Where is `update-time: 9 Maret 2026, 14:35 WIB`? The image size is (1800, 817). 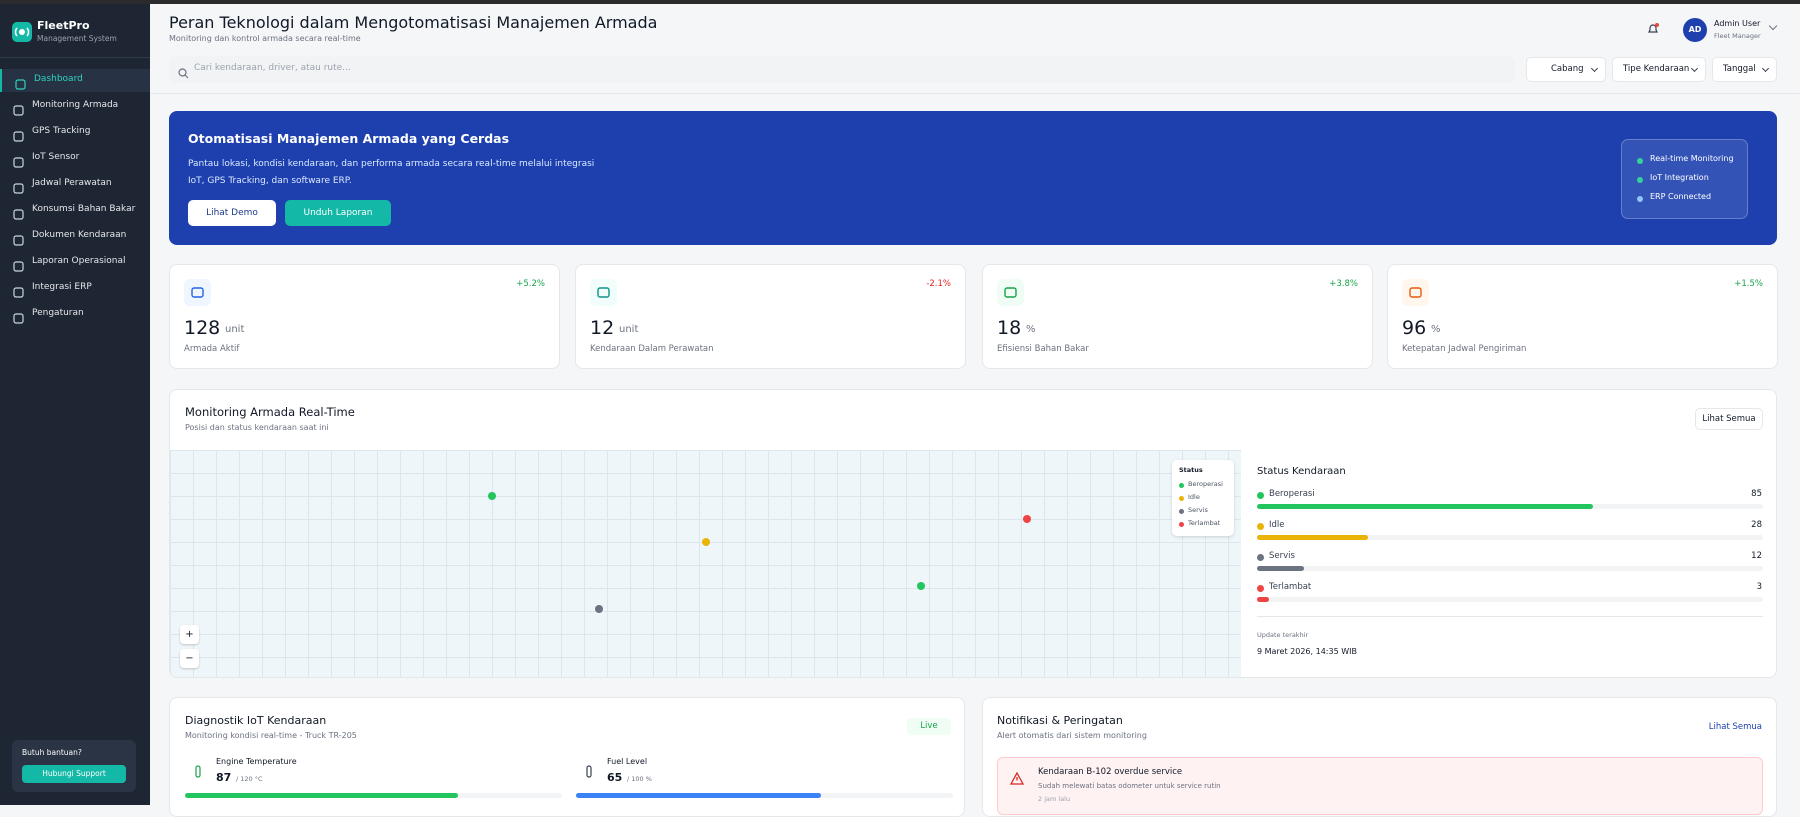
update-time: 9 Maret 2026, 14:35 WIB is located at coordinates (1307, 651).